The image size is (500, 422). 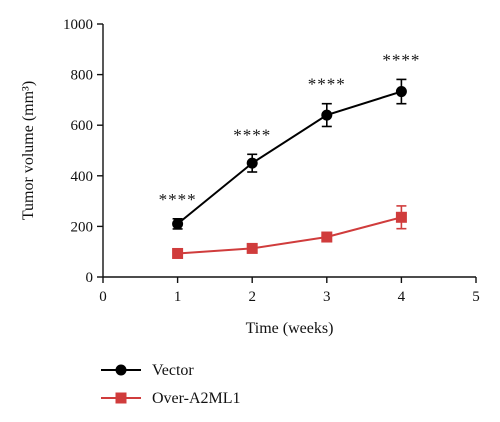 I want to click on legend-label-over-a2ml1: Over-A2ML1, so click(x=196, y=398).